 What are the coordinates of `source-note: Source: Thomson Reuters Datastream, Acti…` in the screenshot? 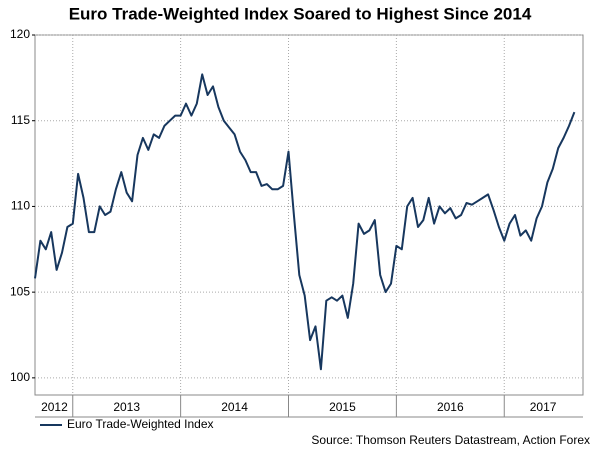 It's located at (450, 440).